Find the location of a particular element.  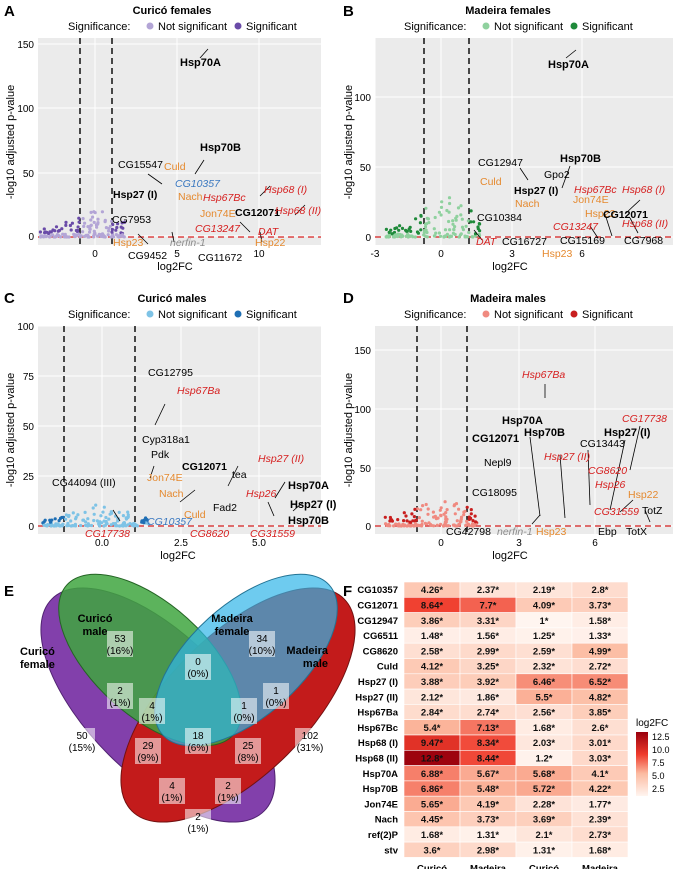

heatmap-cell-label: 2.37* is located at coordinates (488, 590).